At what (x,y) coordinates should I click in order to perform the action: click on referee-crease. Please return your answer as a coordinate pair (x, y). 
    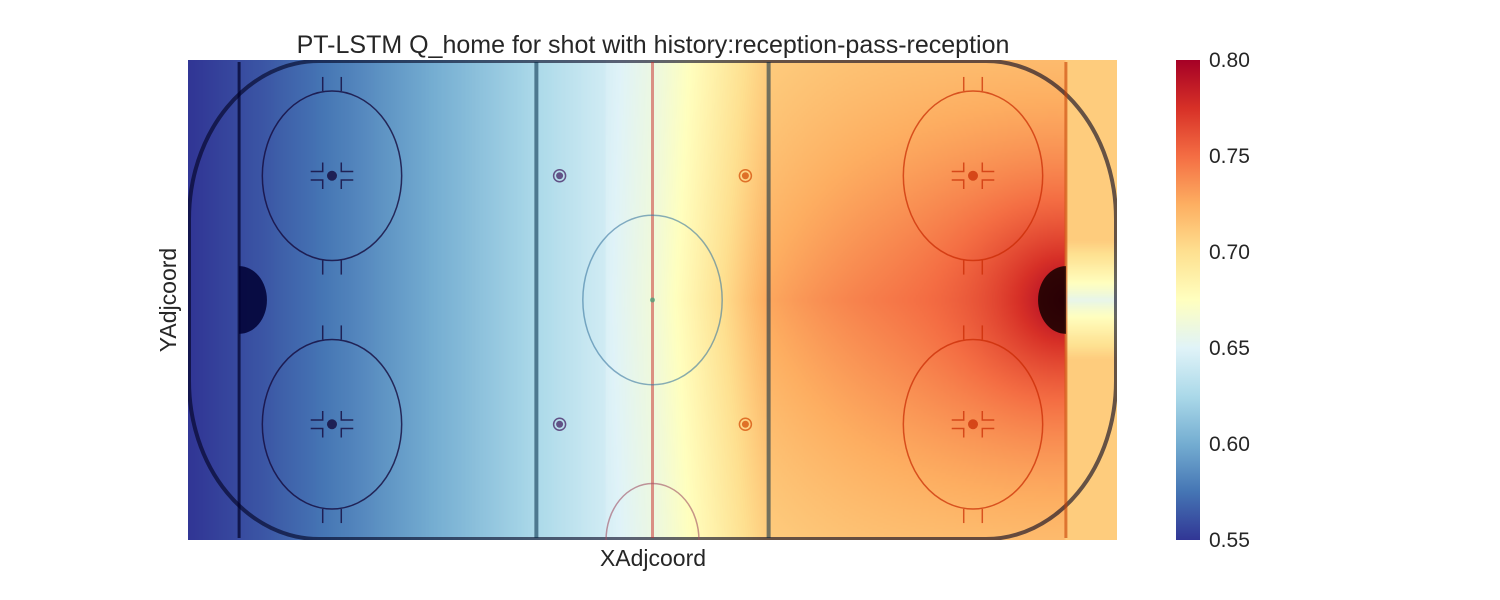
    Looking at the image, I should click on (652, 511).